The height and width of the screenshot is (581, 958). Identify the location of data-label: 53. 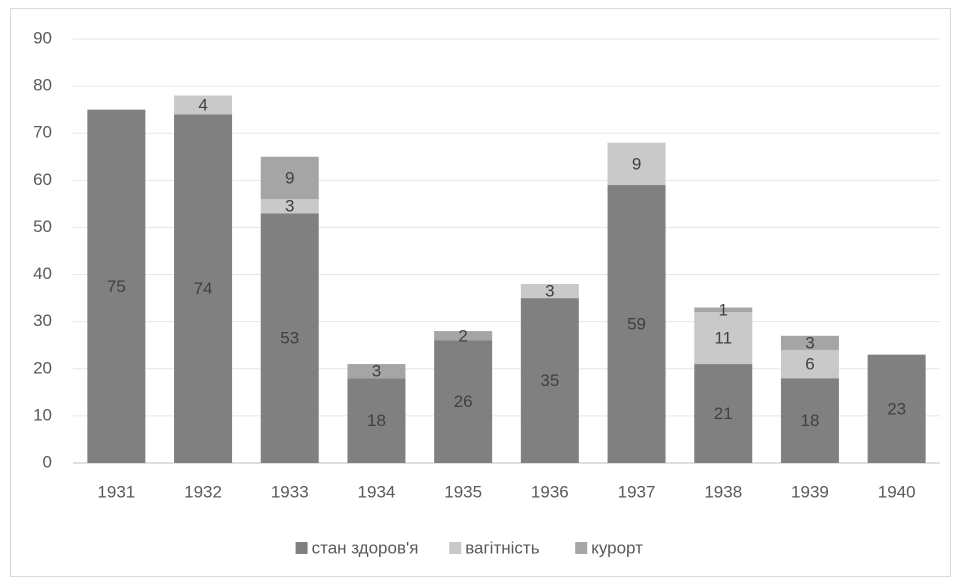
(289, 338).